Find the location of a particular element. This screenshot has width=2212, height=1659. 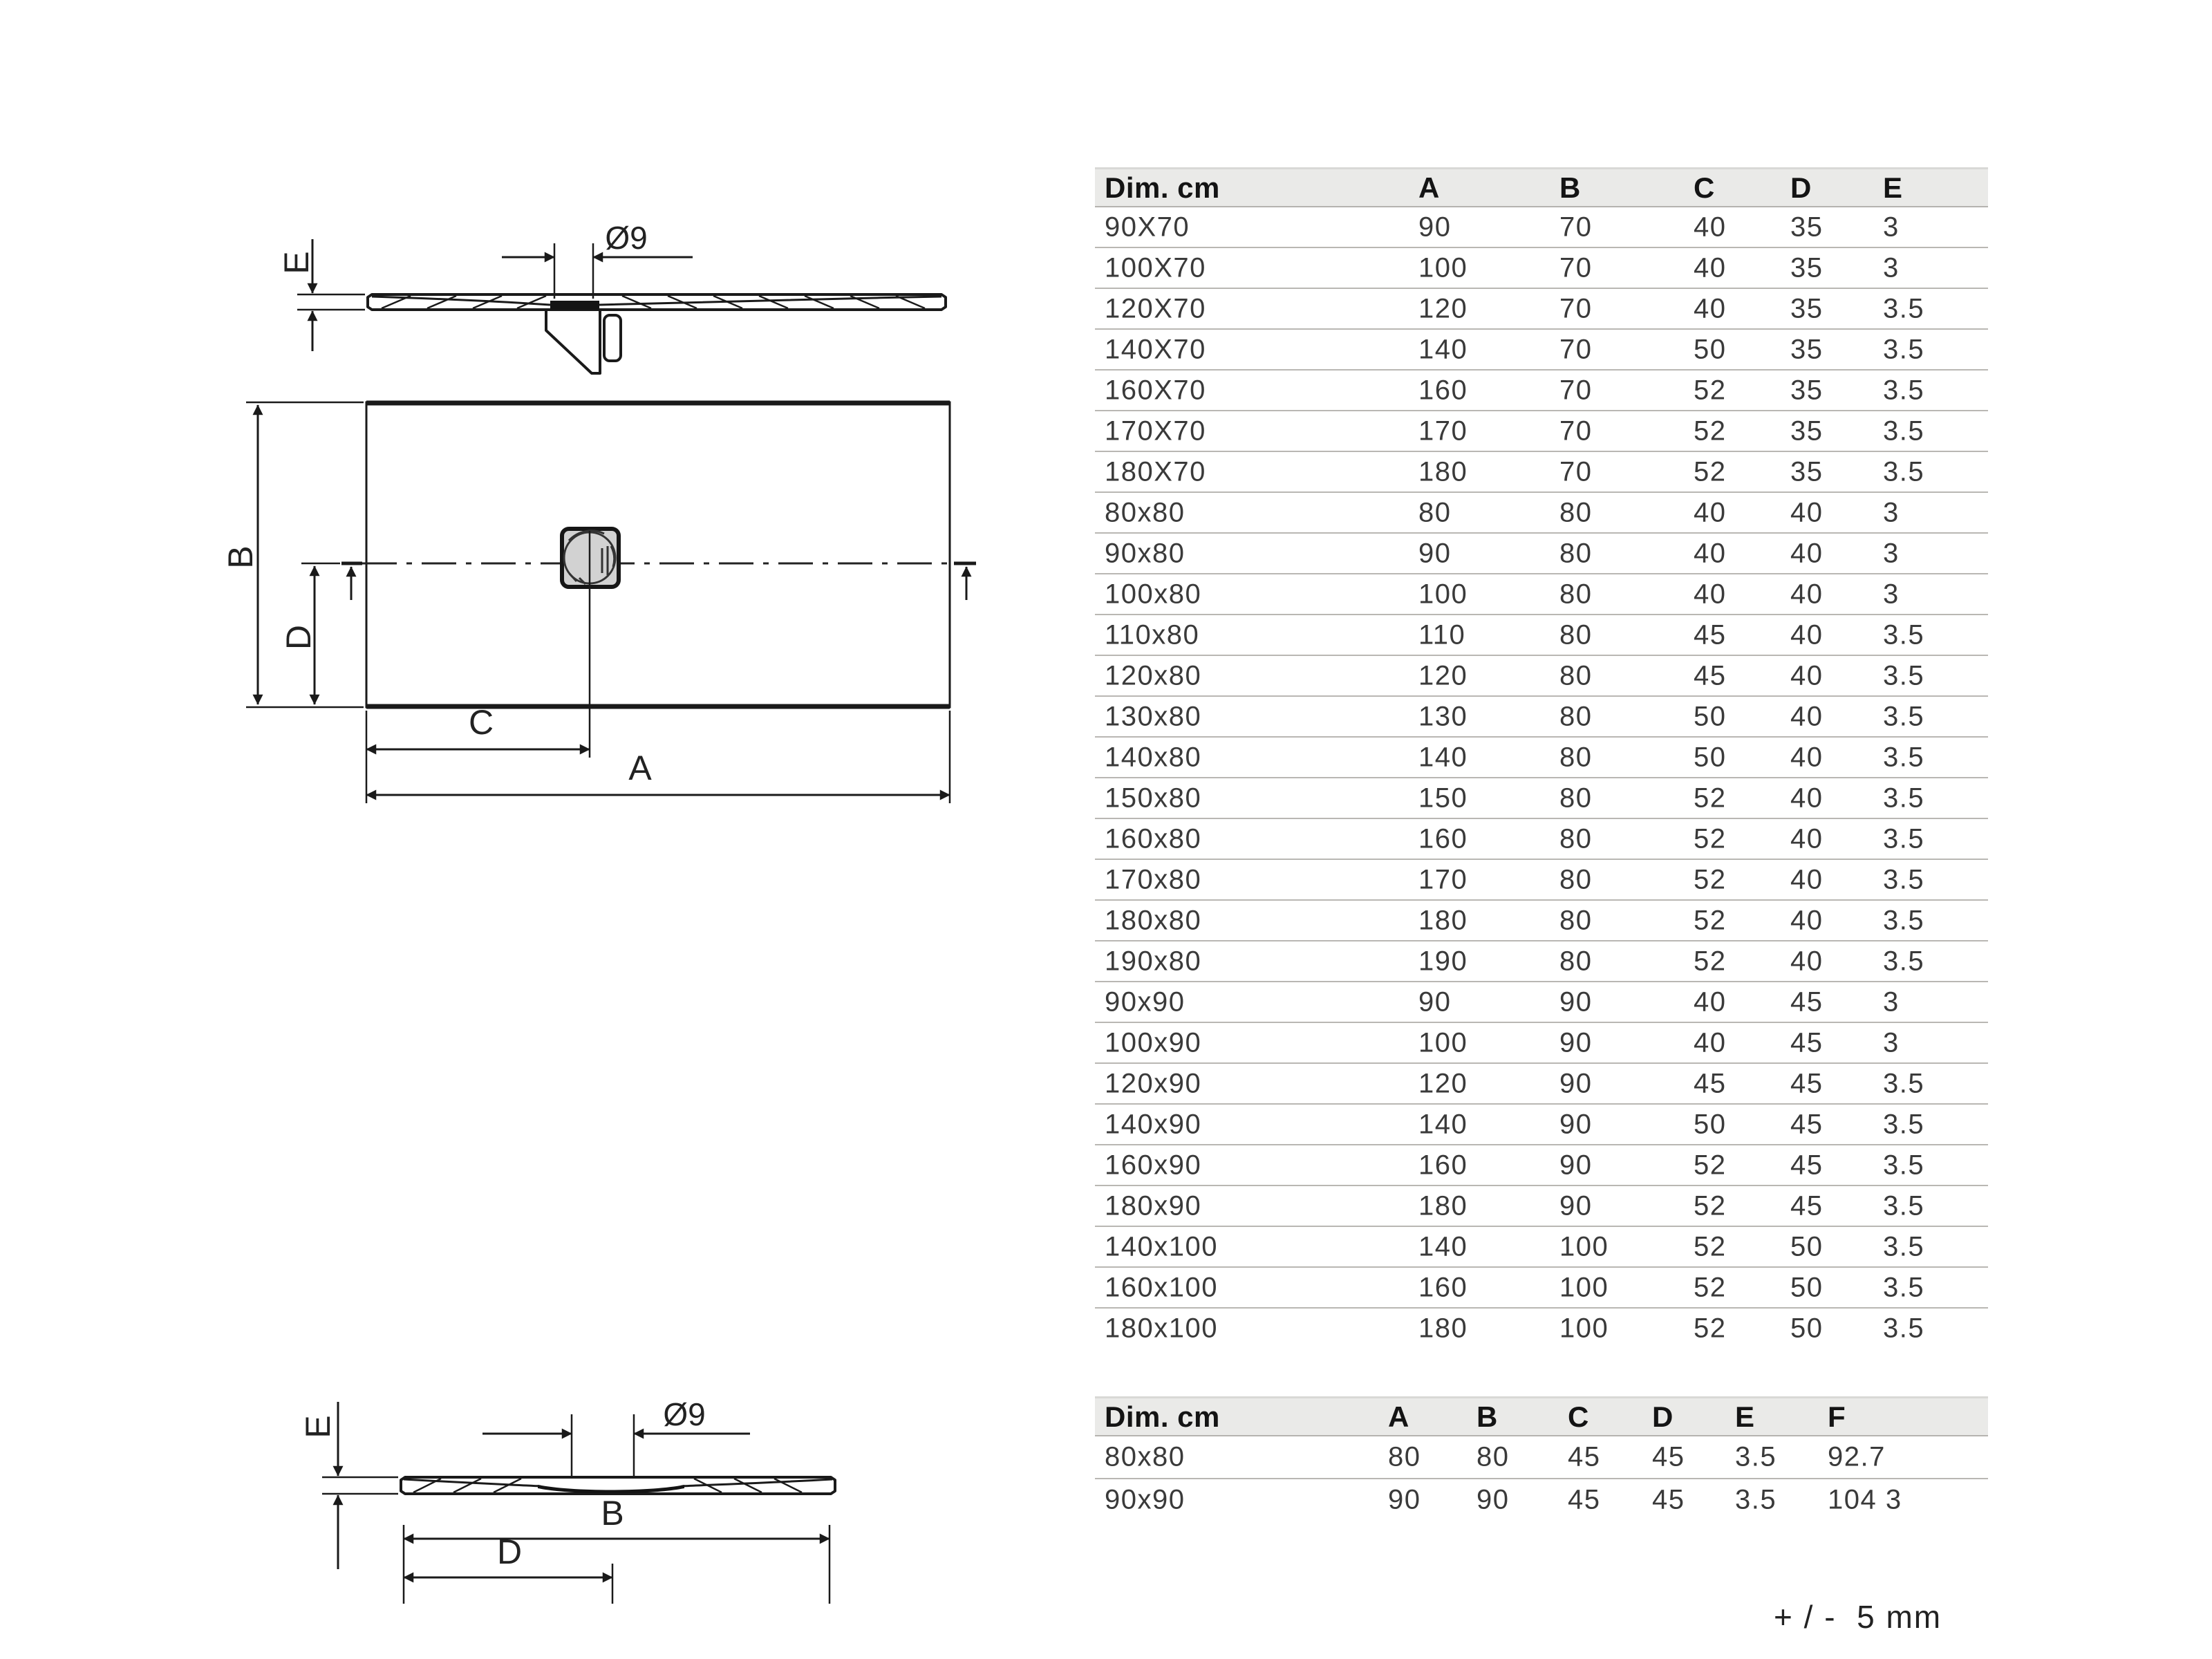

table-row: 120X70 120 70 40 35 3.5 is located at coordinates (1541, 309).